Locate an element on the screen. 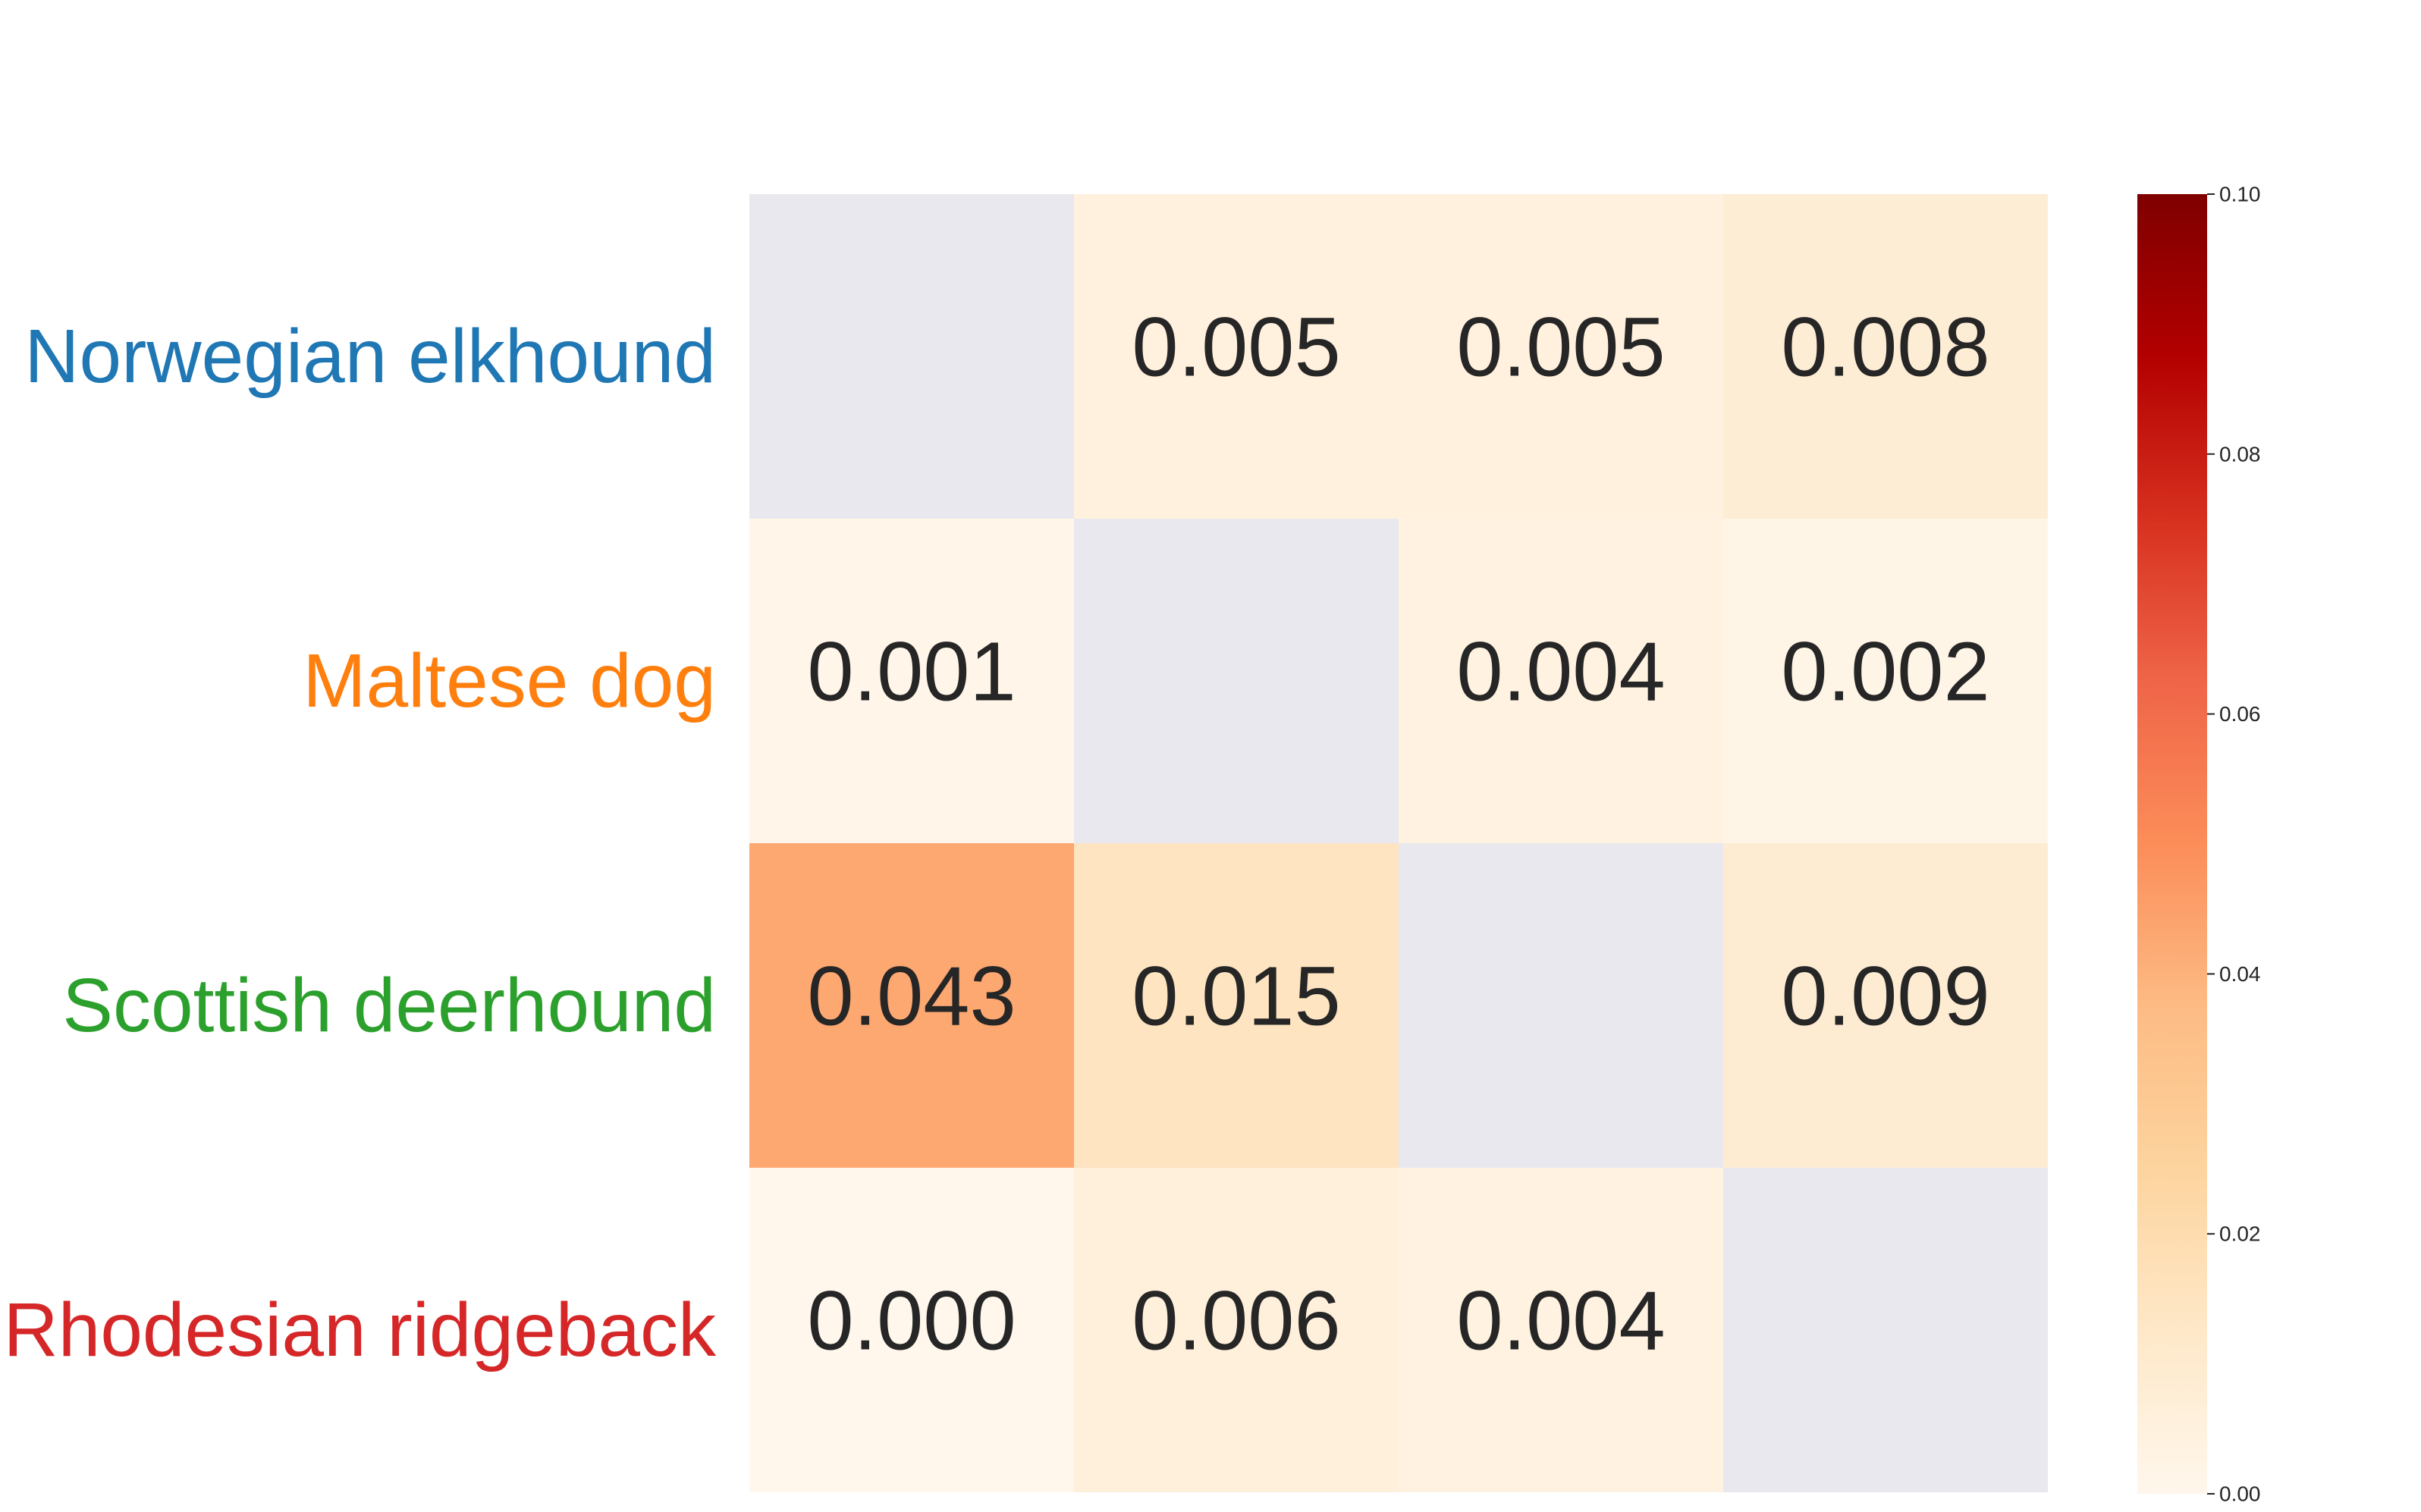 This screenshot has height=1512, width=2421. cell-value-label: 0.008 is located at coordinates (1885, 347).